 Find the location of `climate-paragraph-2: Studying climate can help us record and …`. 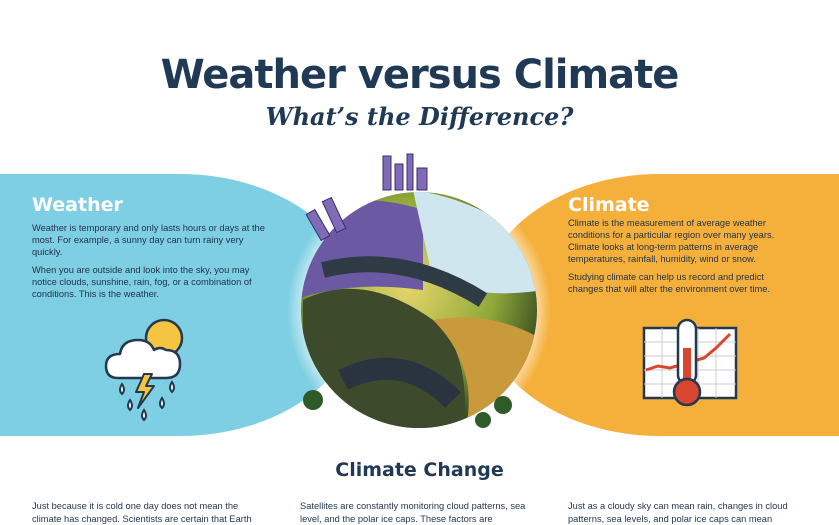

climate-paragraph-2: Studying climate can help us record and … is located at coordinates (669, 283).